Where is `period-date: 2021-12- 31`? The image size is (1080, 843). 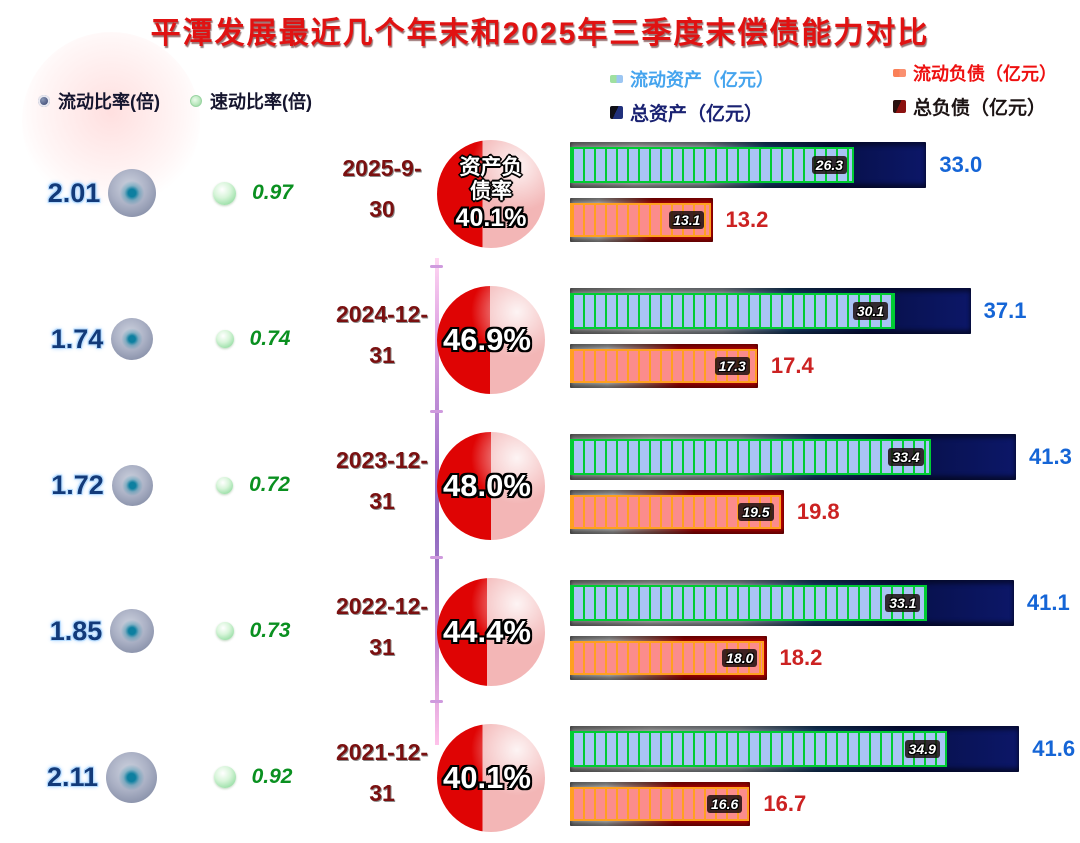
period-date: 2021-12- 31 is located at coordinates (382, 773).